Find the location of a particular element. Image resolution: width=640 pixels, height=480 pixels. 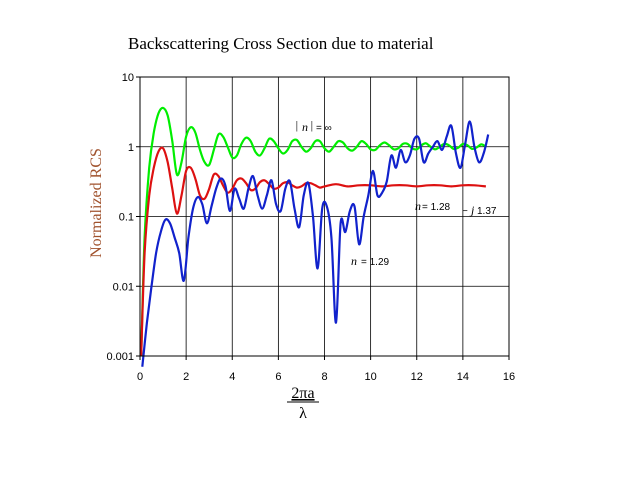

x-axis-label: 2πa λ is located at coordinates (303, 403).